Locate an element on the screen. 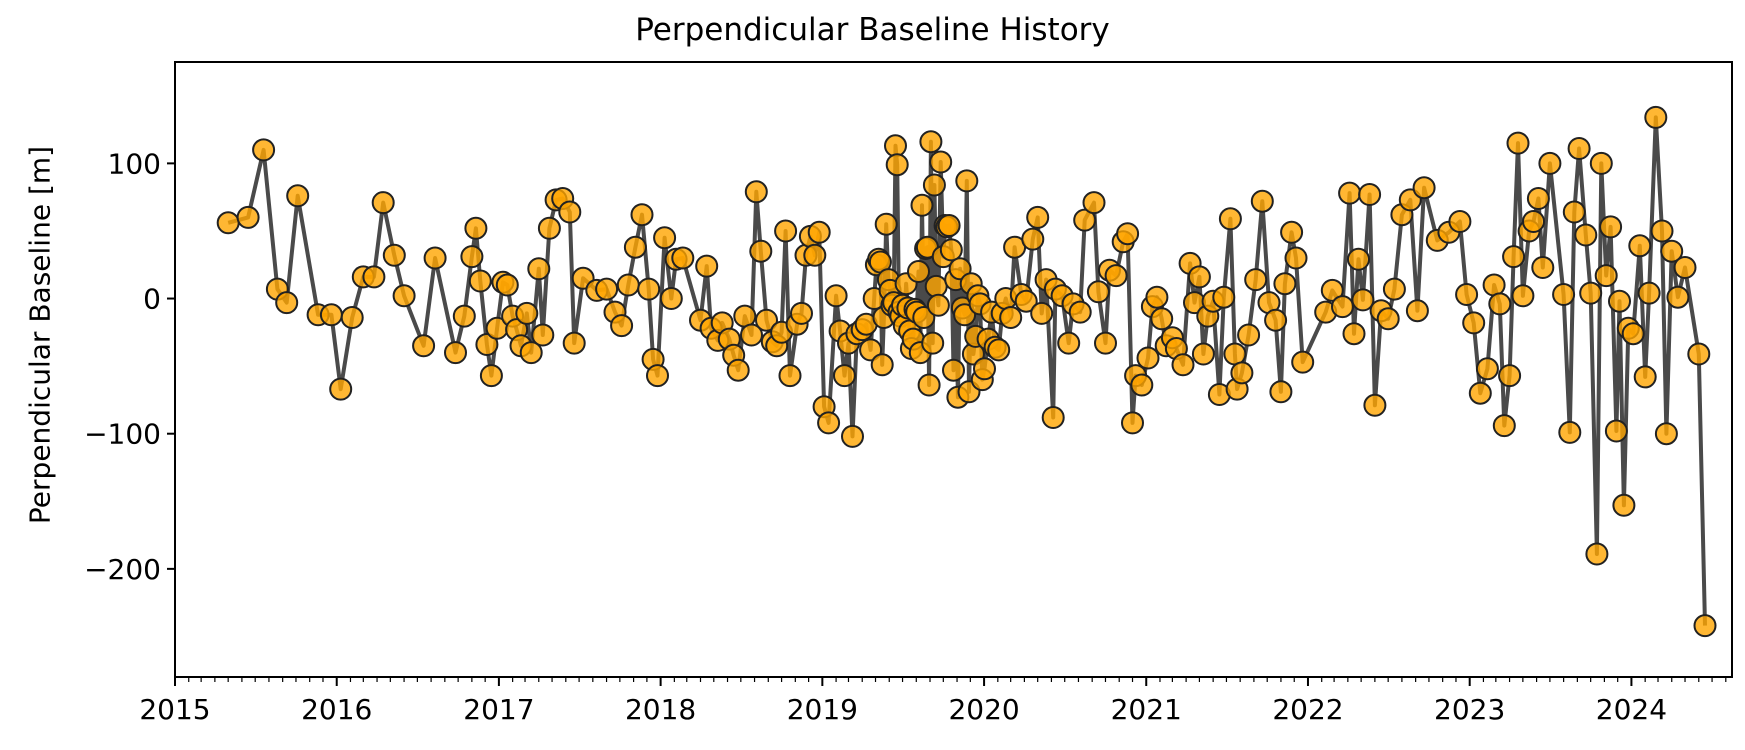 Image resolution: width=1745 pixels, height=750 pixels. y-axis-label: Perpendicular Baseline [m] is located at coordinates (40, 335).